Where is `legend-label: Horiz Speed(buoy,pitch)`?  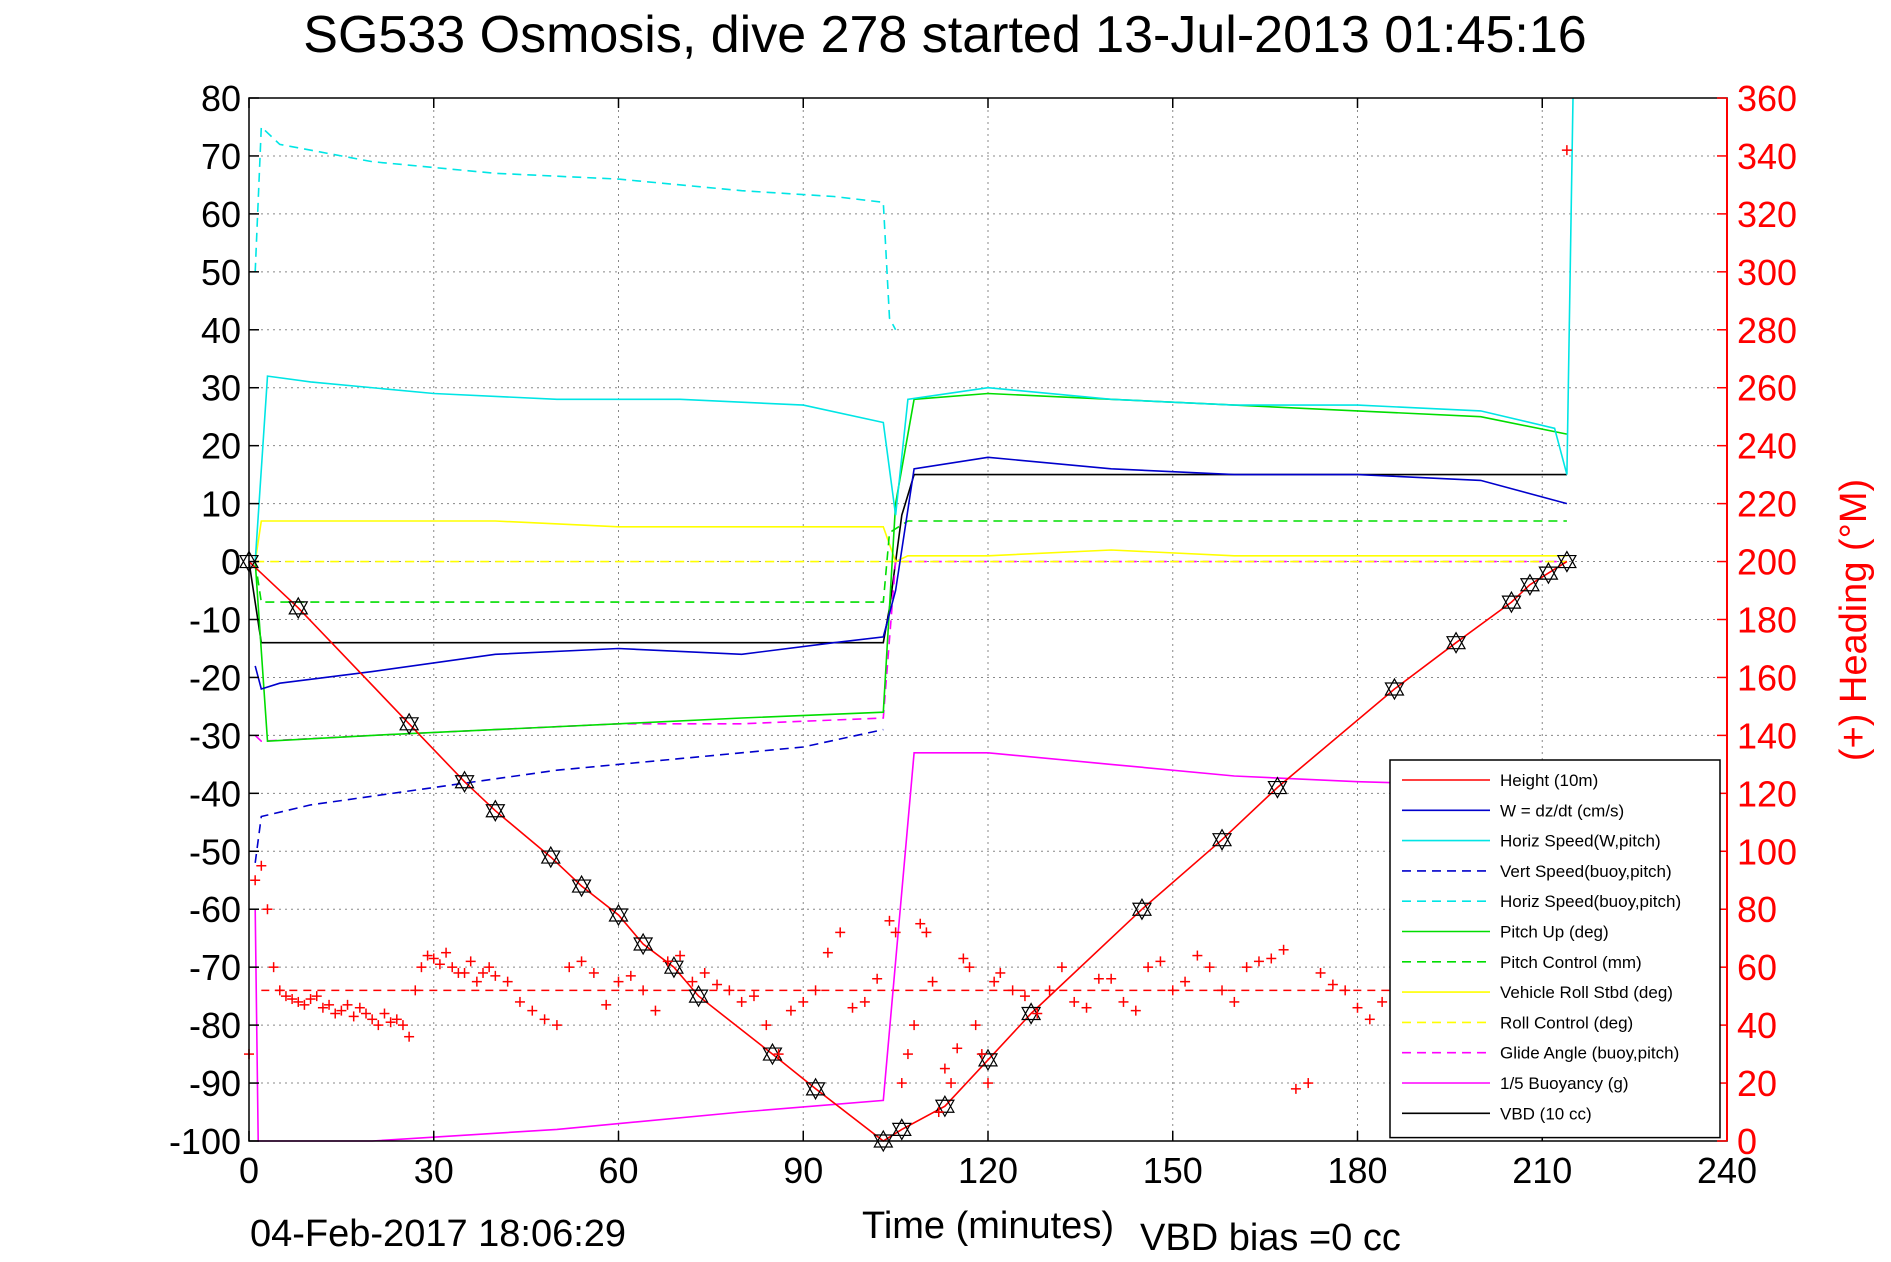
legend-label: Horiz Speed(buoy,pitch) is located at coordinates (1590, 901).